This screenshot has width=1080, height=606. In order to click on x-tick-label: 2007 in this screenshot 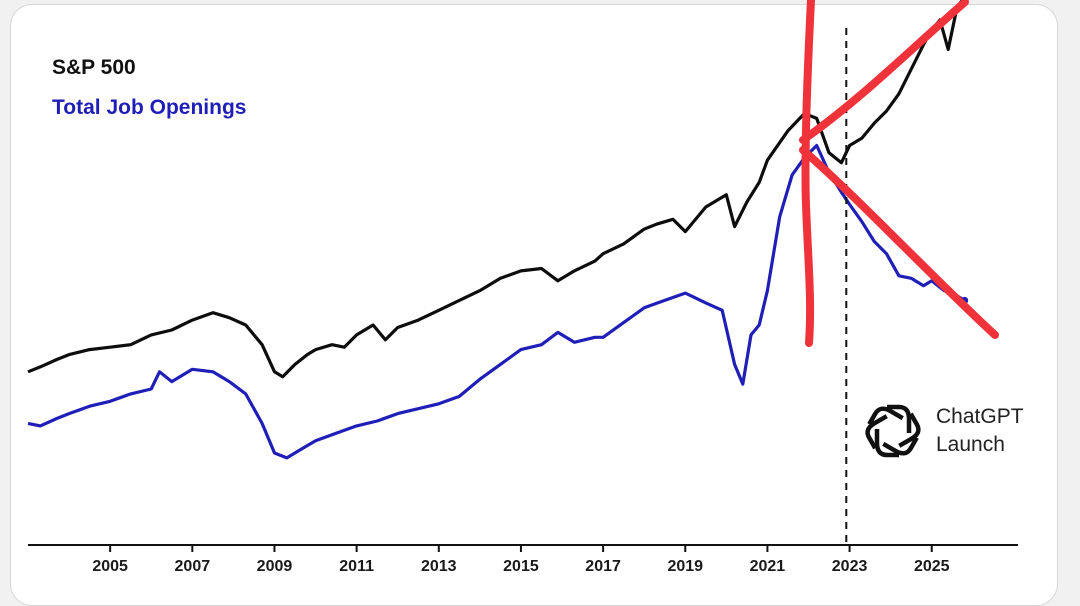, I will do `click(193, 566)`.